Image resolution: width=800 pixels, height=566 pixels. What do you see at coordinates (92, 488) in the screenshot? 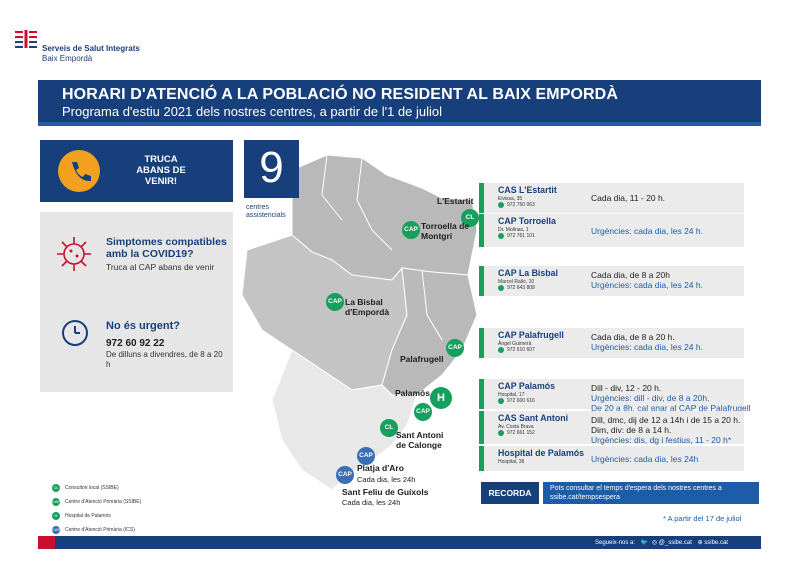
I see `legend-label: Consultori local (SSIBE)` at bounding box center [92, 488].